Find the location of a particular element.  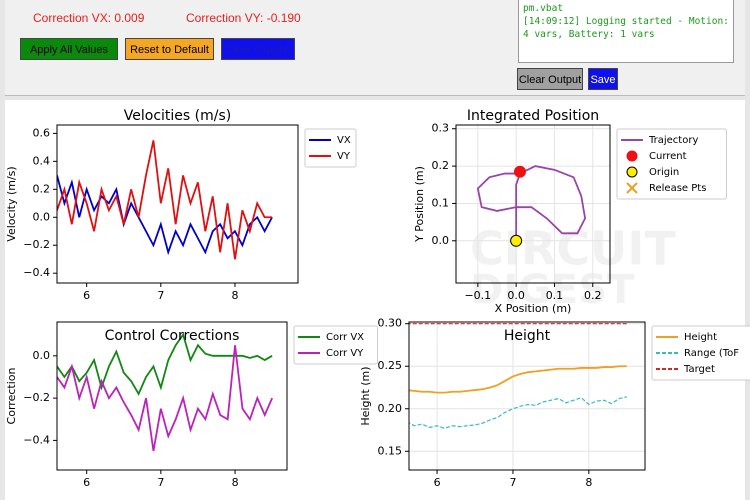

legend-label: Corr VY is located at coordinates (345, 353).